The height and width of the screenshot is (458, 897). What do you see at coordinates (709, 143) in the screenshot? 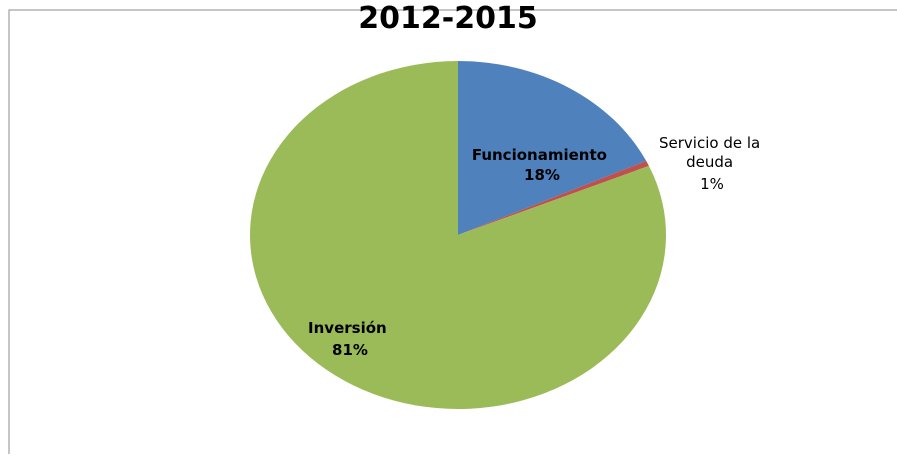
I see `slice-name-servicio-deuda-line1: Servicio de la` at bounding box center [709, 143].